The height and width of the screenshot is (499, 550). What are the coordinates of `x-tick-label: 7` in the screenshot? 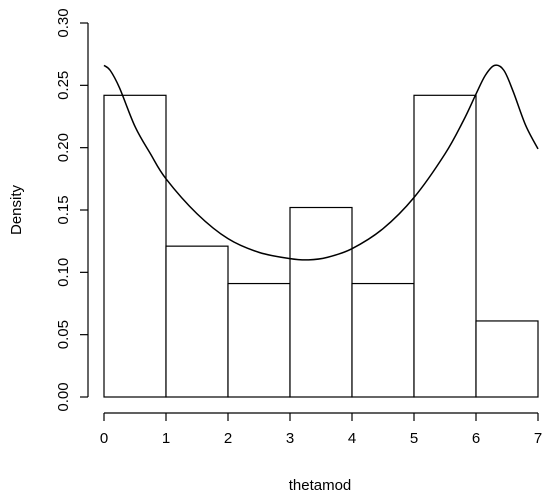 It's located at (538, 438).